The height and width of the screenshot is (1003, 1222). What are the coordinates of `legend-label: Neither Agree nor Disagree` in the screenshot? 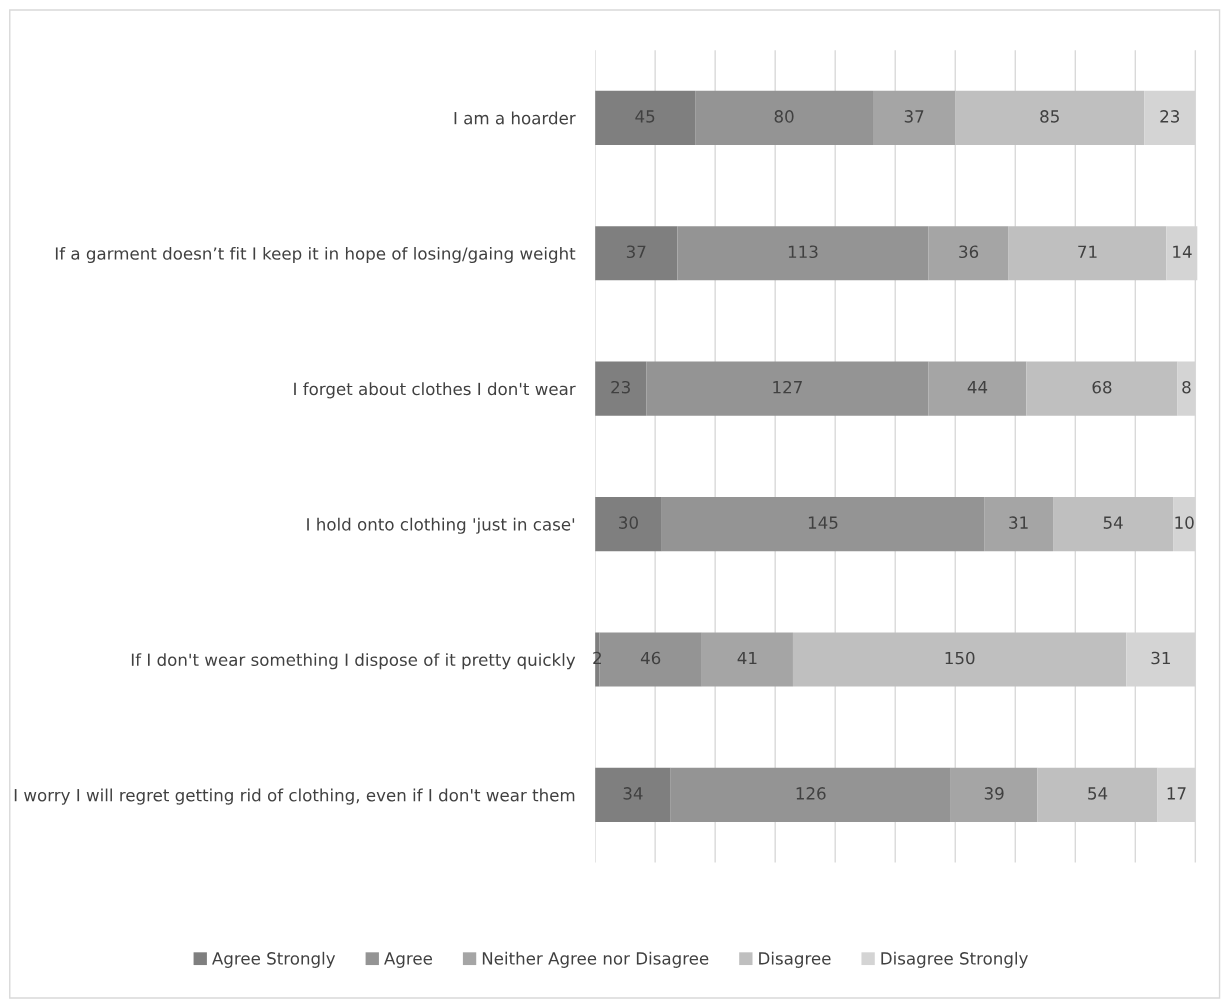 It's located at (595, 959).